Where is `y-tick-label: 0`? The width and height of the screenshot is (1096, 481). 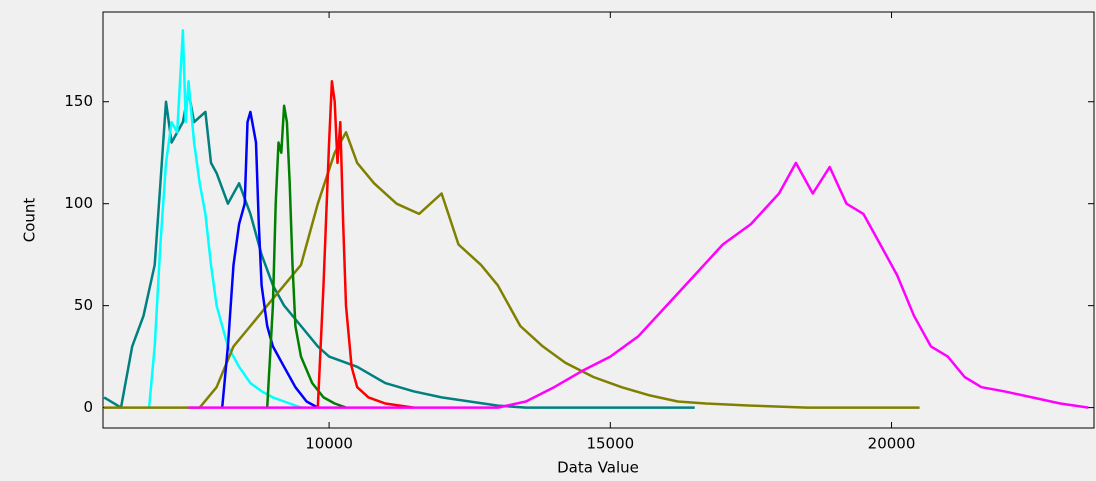 y-tick-label: 0 is located at coordinates (88, 407).